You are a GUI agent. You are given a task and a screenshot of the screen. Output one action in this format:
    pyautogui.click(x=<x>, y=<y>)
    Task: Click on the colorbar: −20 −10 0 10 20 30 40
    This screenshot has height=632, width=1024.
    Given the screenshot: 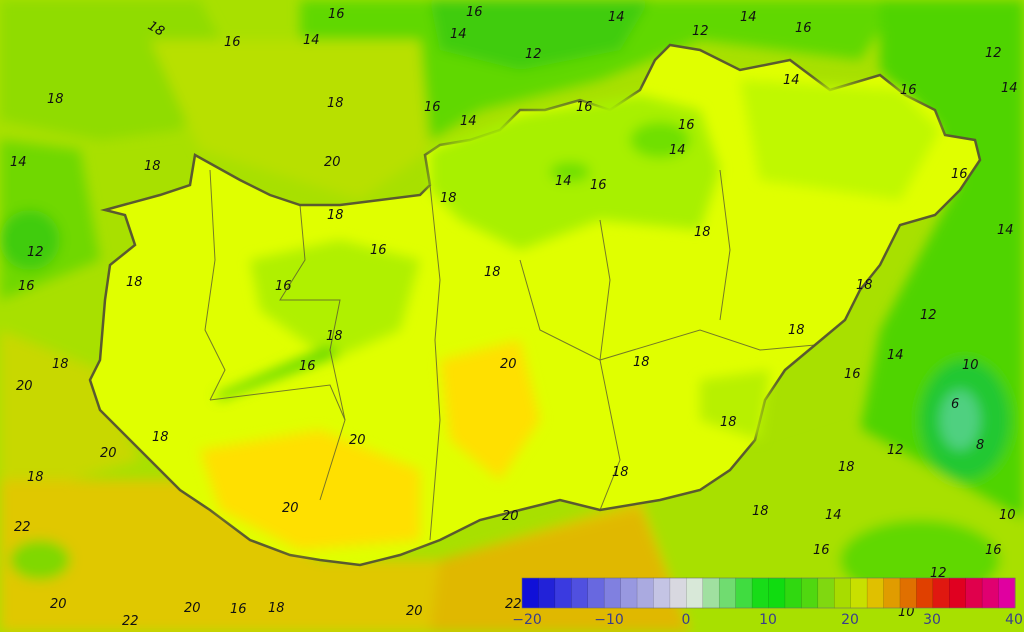 What is the action you would take?
    pyautogui.click(x=767, y=602)
    